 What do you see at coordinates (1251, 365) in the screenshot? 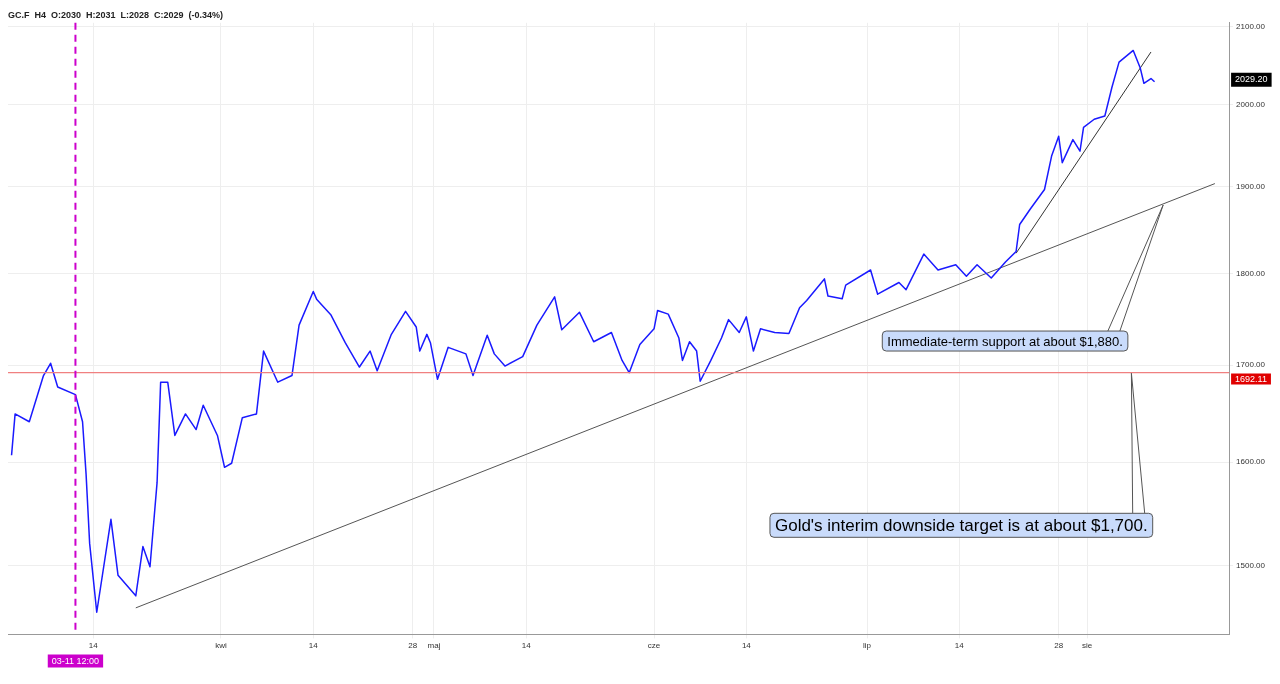
I see `y-tick-label: 1700.00` at bounding box center [1251, 365].